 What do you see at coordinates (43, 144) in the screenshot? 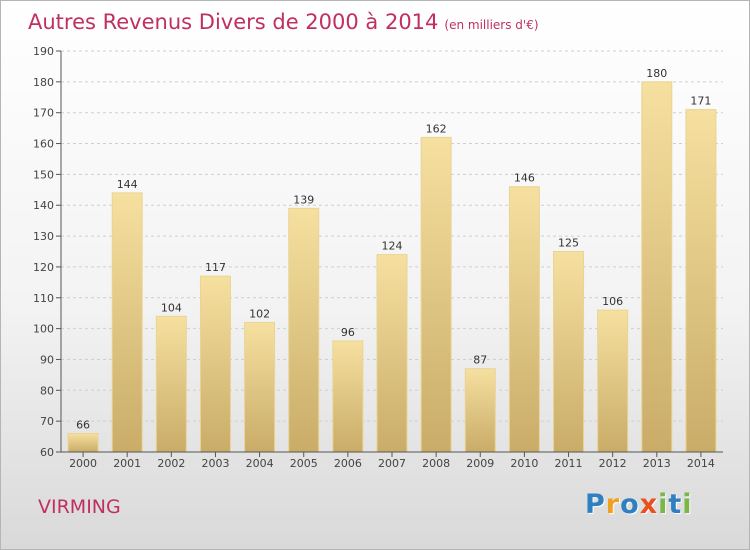
I see `y-tick-label: 160` at bounding box center [43, 144].